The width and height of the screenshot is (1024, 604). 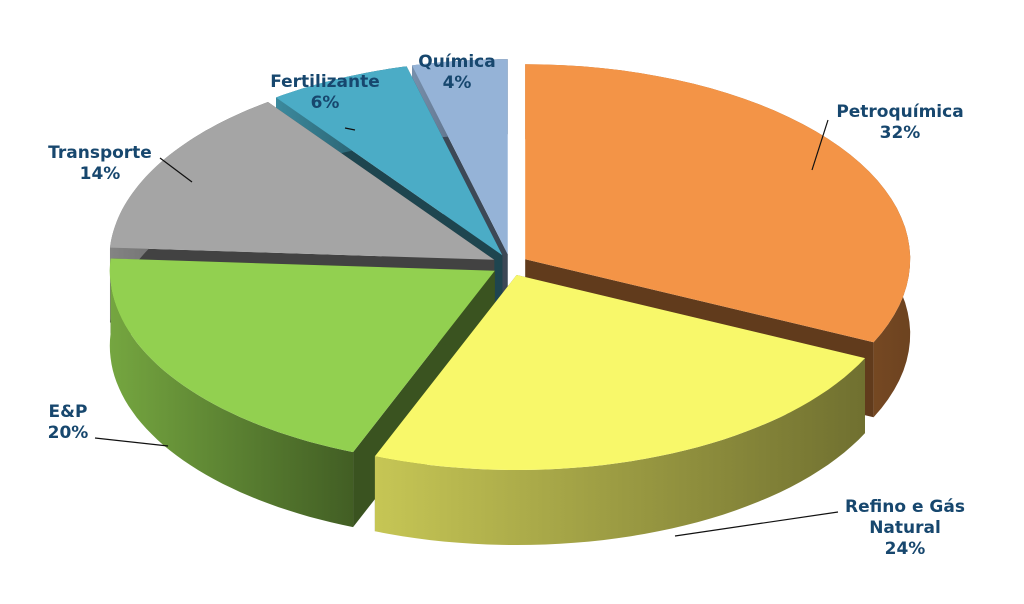 I want to click on category-label: Refino e Gás Natural, so click(x=905, y=517).